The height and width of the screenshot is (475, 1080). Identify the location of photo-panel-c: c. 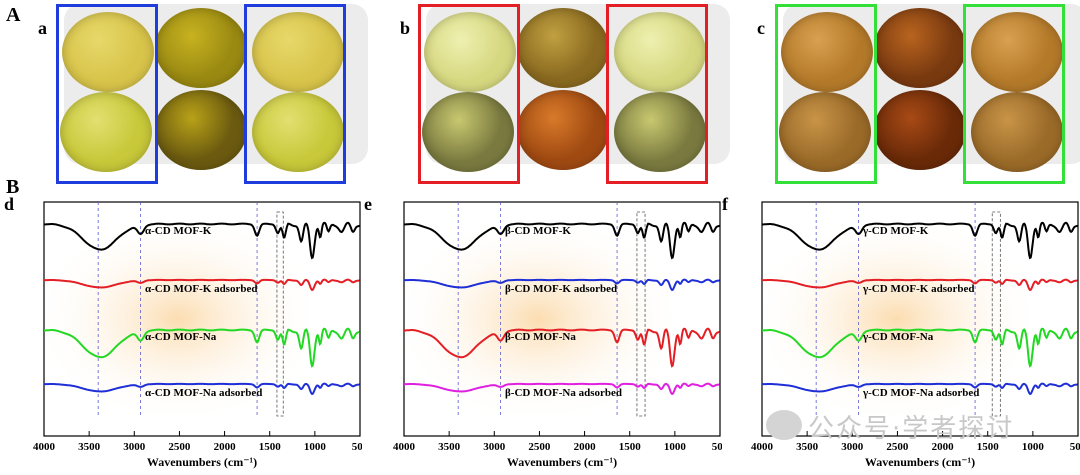
(918, 95).